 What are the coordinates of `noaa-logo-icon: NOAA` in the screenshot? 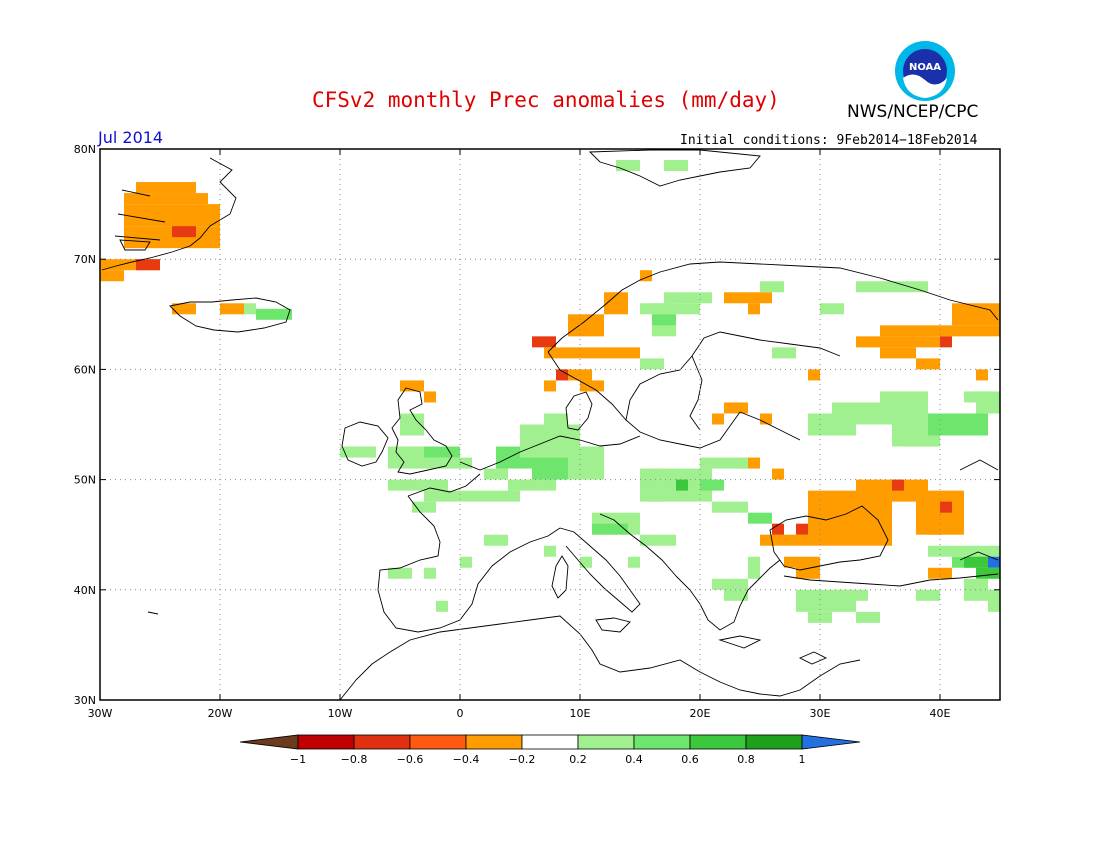 It's located at (925, 71).